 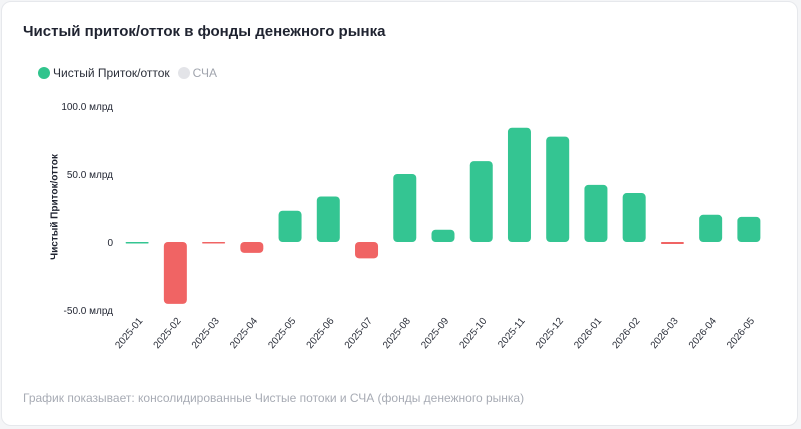 I want to click on y-tick-label: -50.0 млрд, so click(x=89, y=311).